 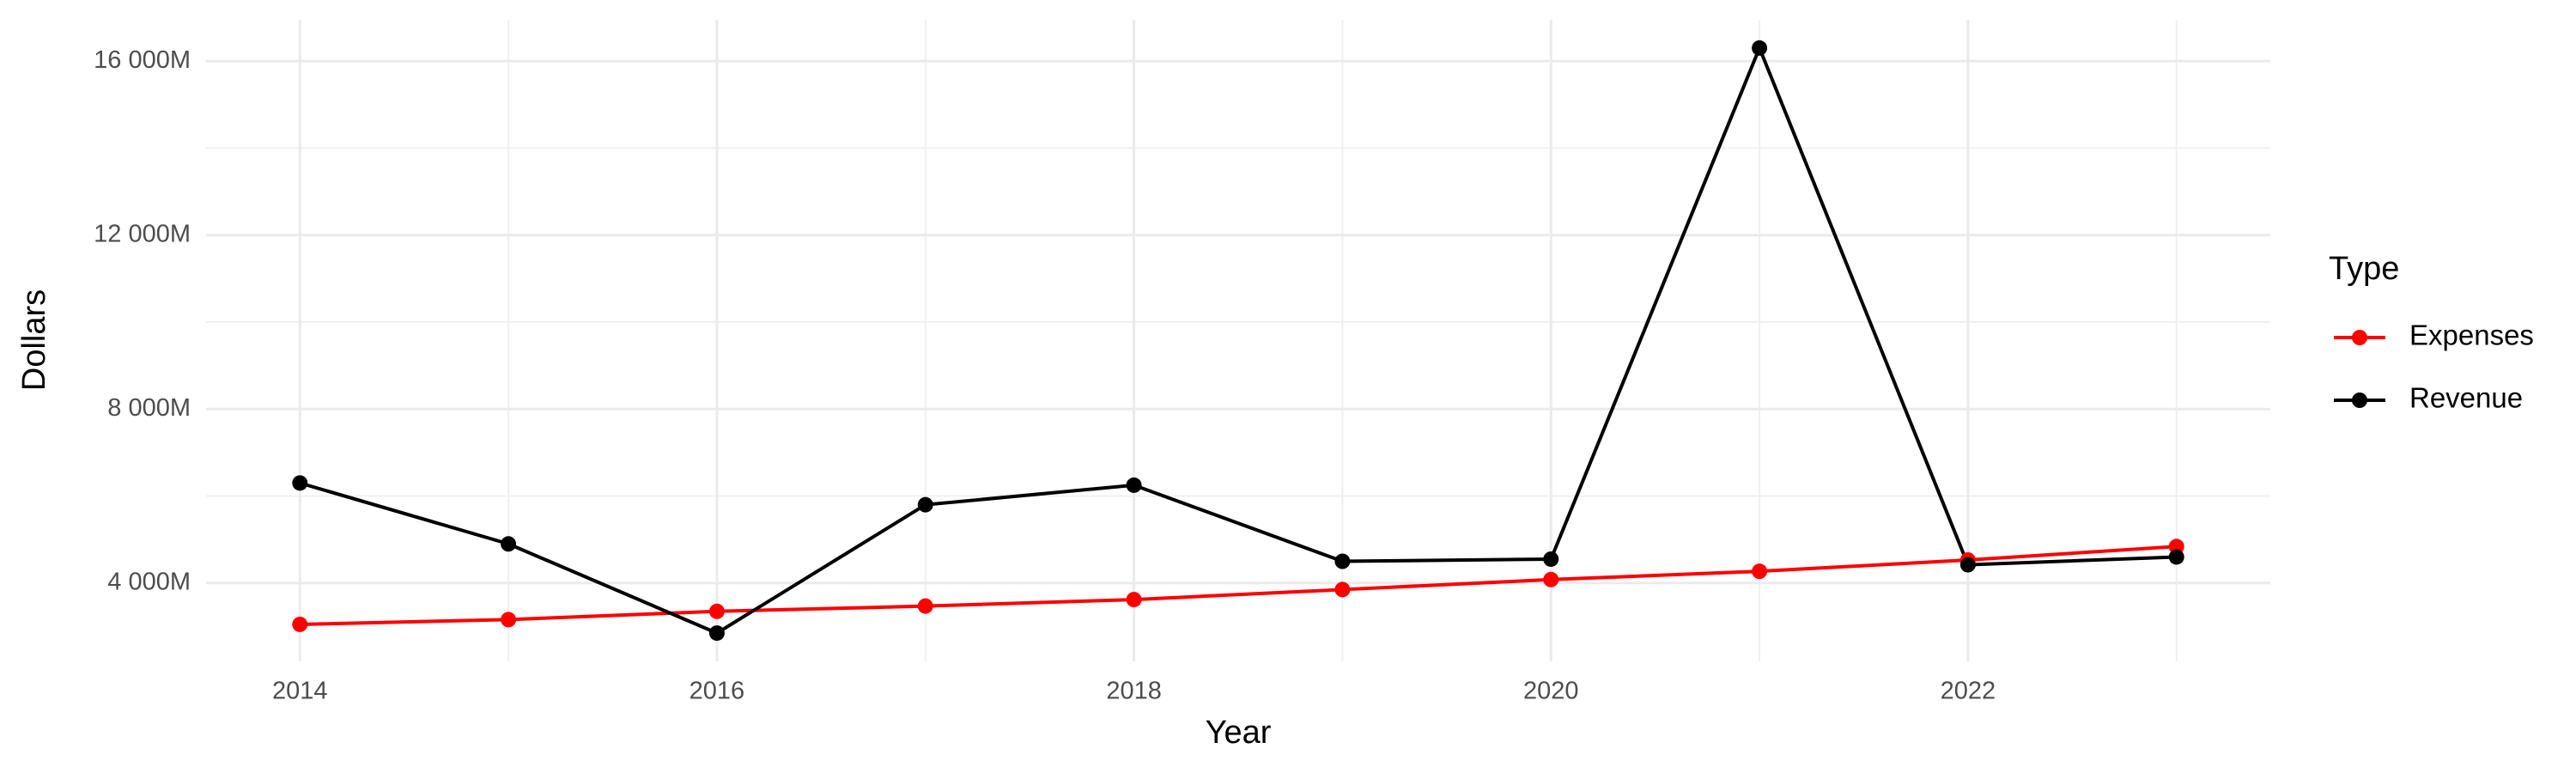 What do you see at coordinates (1968, 691) in the screenshot?
I see `x-tick-label: 2022` at bounding box center [1968, 691].